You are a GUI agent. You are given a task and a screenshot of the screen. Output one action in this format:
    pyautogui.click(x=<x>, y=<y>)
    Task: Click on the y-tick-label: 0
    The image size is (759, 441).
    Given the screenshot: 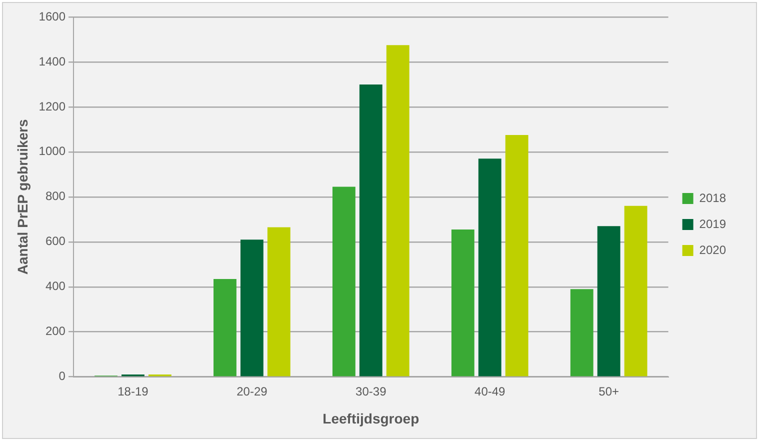 What is the action you would take?
    pyautogui.click(x=62, y=376)
    